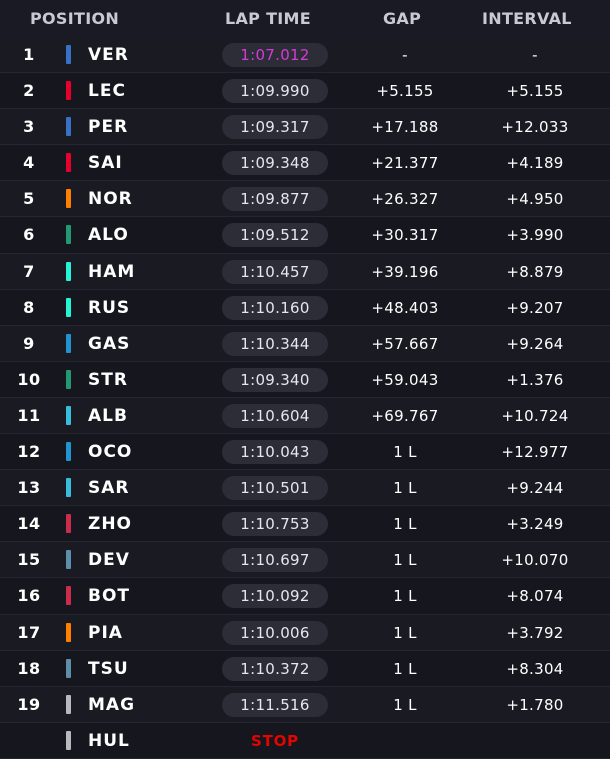 Image resolution: width=610 pixels, height=759 pixels. What do you see at coordinates (405, 379) in the screenshot?
I see `gap-value: +59.043` at bounding box center [405, 379].